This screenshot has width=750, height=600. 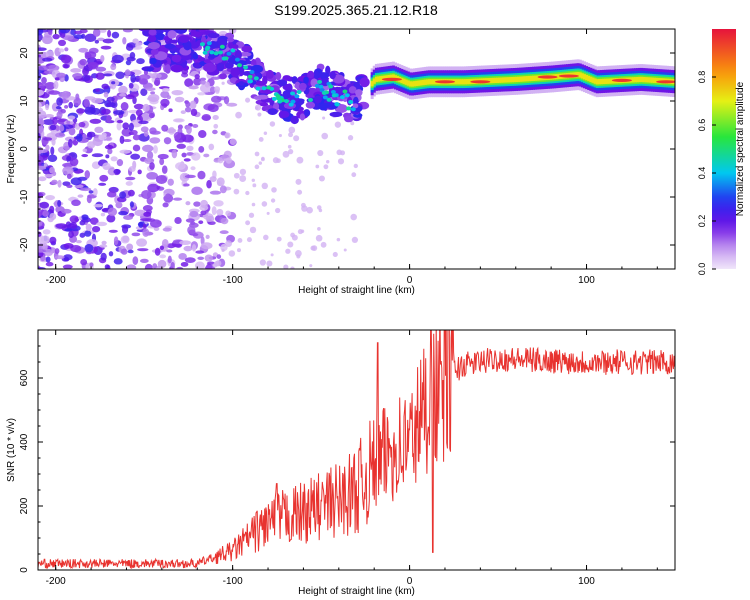 What do you see at coordinates (233, 280) in the screenshot?
I see `heatmap-x-tick-label: -100` at bounding box center [233, 280].